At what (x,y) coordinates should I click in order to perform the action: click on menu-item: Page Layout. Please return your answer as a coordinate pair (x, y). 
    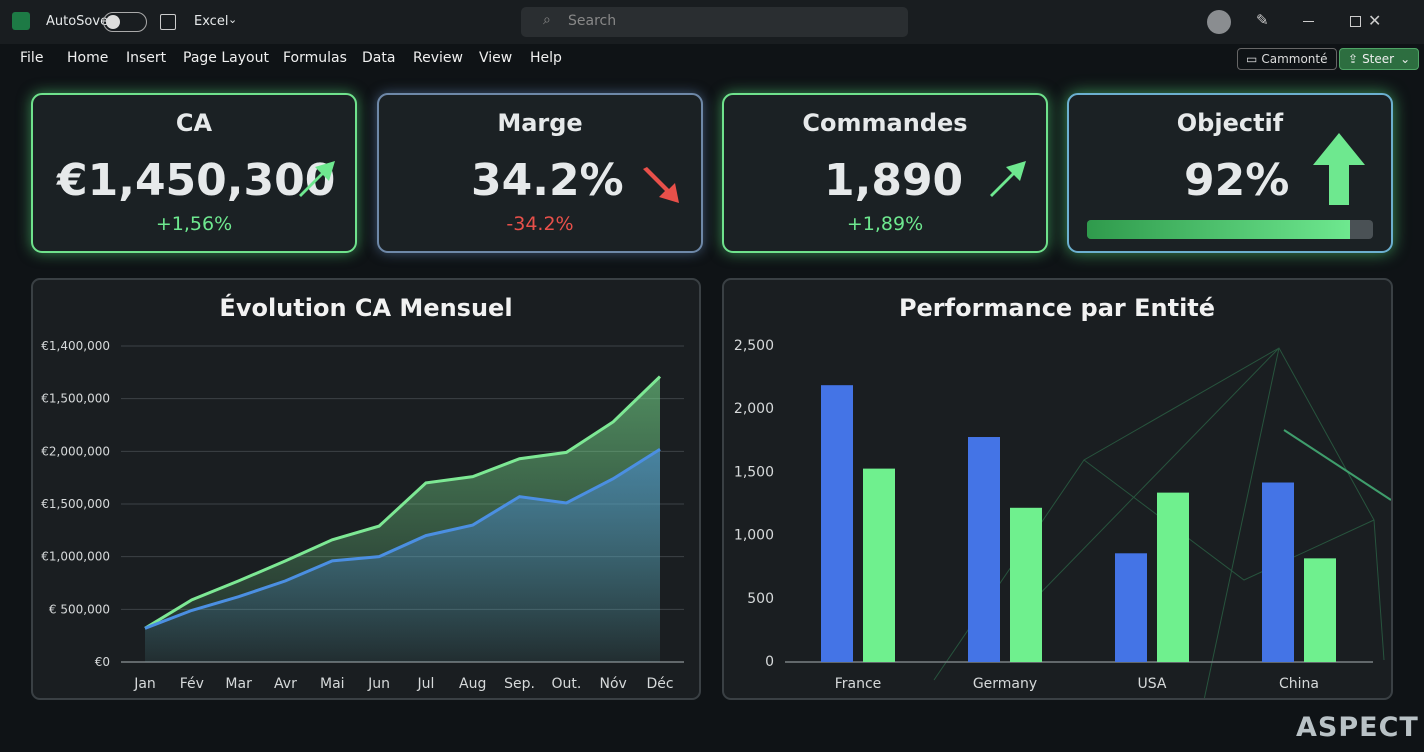
    Looking at the image, I should click on (226, 58).